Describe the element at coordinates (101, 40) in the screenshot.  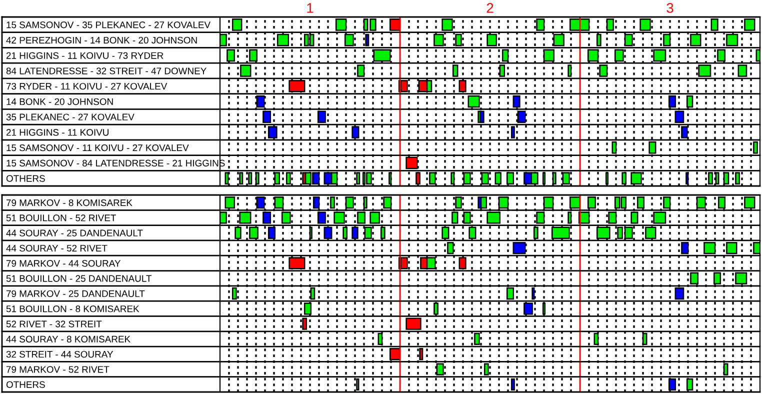
I see `y-tick-label: 42 PEREZHOGIN - 14 BONK - 20 JOHNSON` at that location.